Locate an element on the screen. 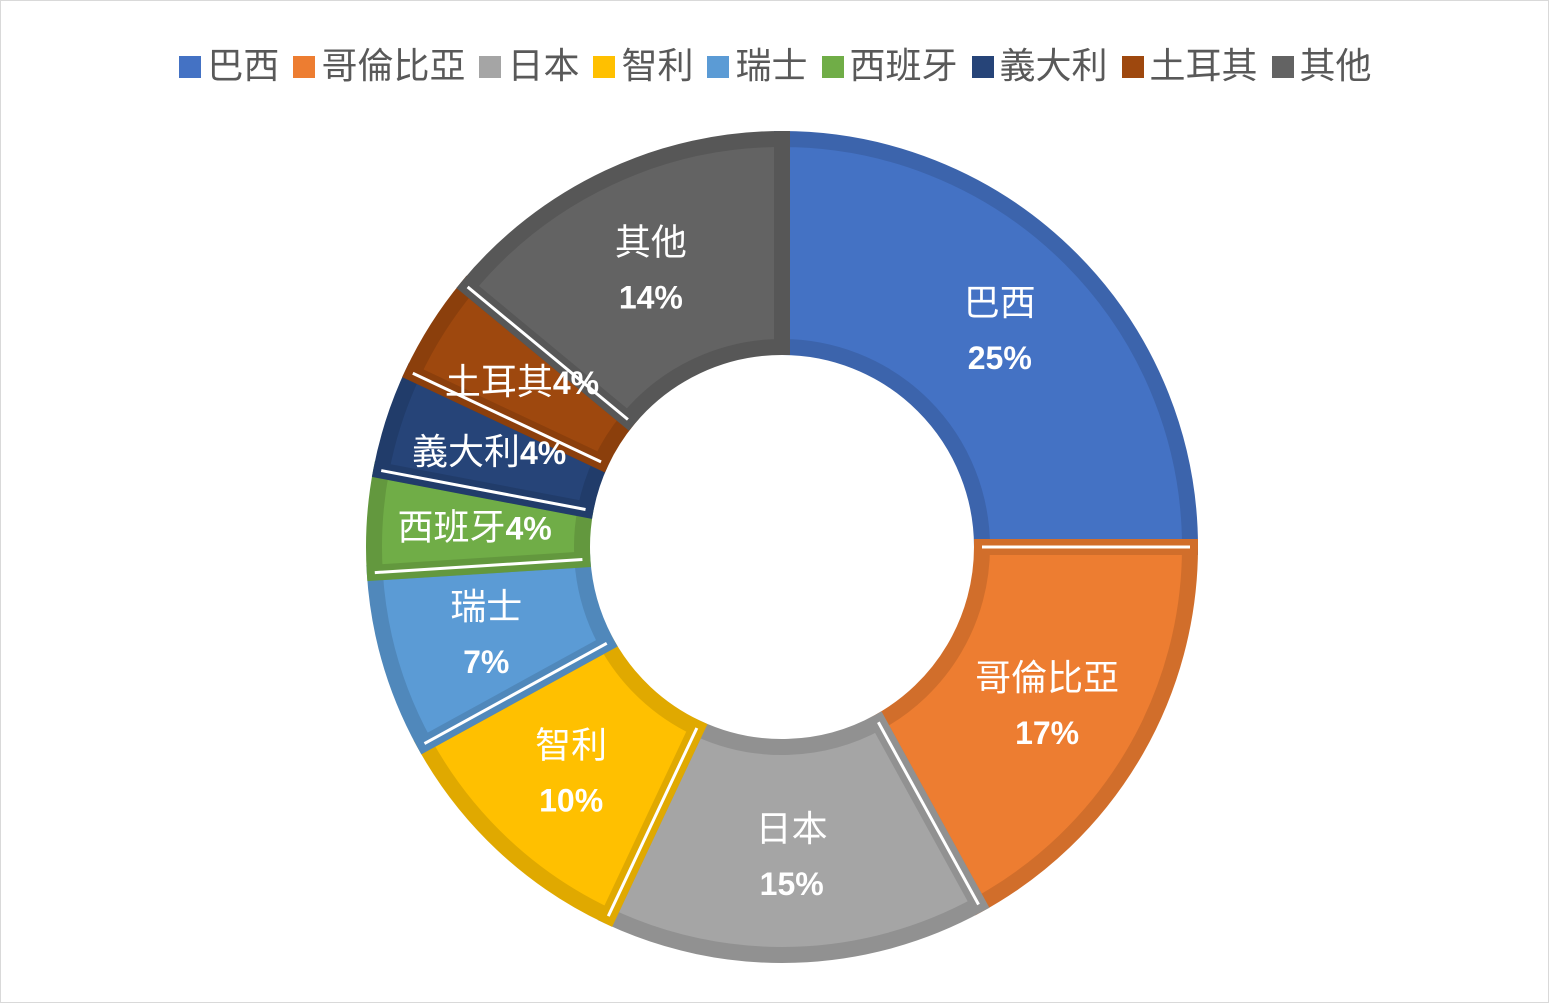 This screenshot has width=1549, height=1004. legend-label: 土耳其 is located at coordinates (1203, 66).